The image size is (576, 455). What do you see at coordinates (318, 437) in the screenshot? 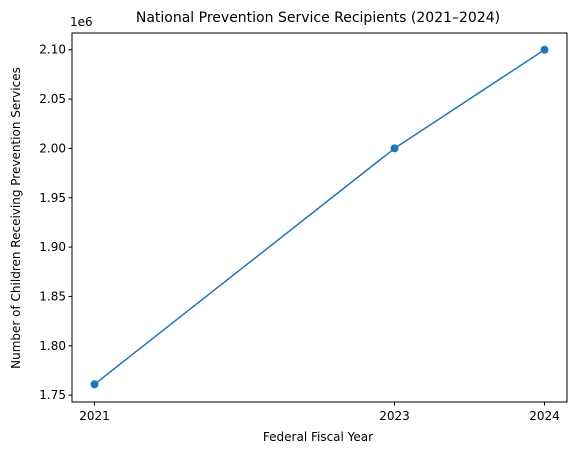
I see `x-axis-label: Federal Fiscal Year` at bounding box center [318, 437].